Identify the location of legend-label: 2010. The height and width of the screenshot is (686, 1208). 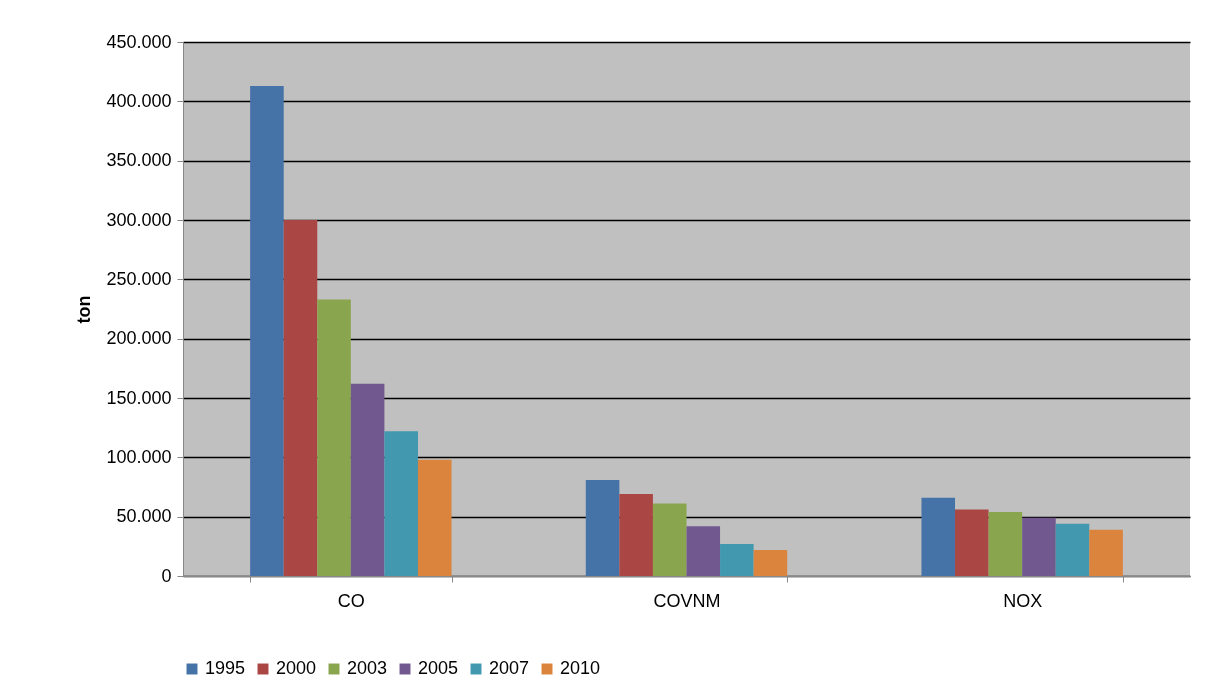
(580, 668).